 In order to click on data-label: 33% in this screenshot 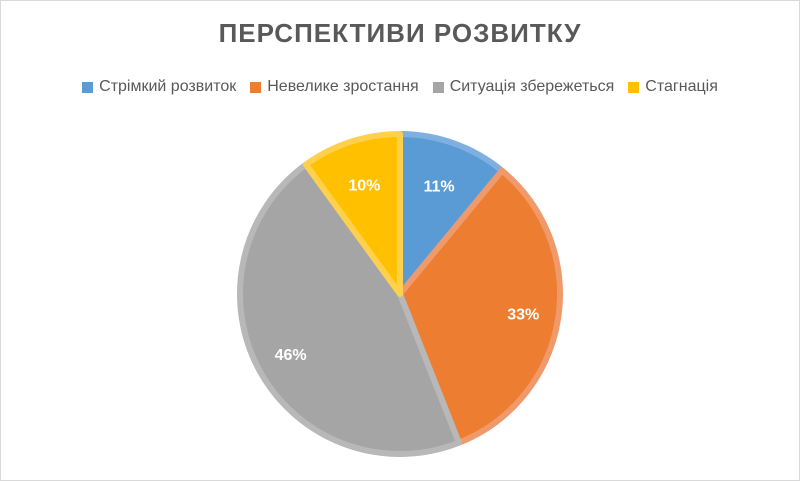, I will do `click(523, 315)`.